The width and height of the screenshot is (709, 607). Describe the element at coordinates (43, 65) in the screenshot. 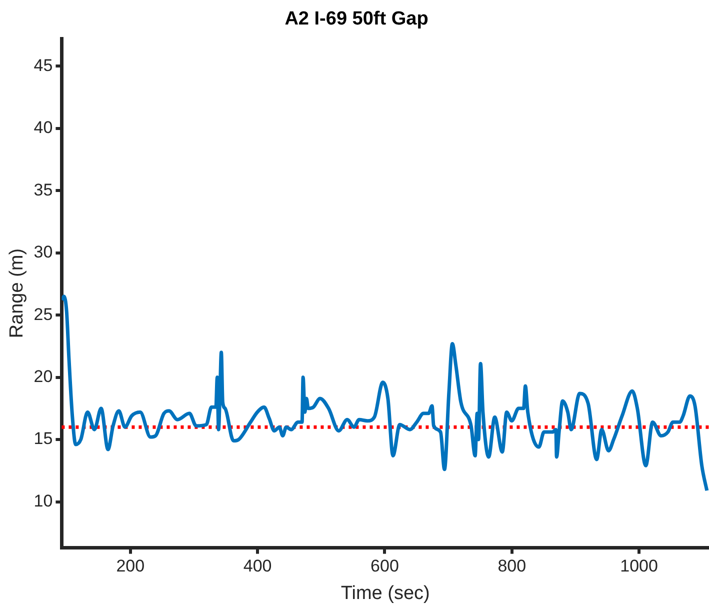

I see `y-tick-label: 45` at that location.